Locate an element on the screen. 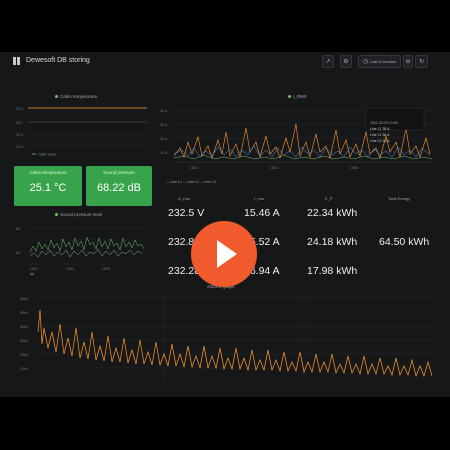 The image size is (450, 450). svg-text: 24.9 is located at coordinates (19, 147).